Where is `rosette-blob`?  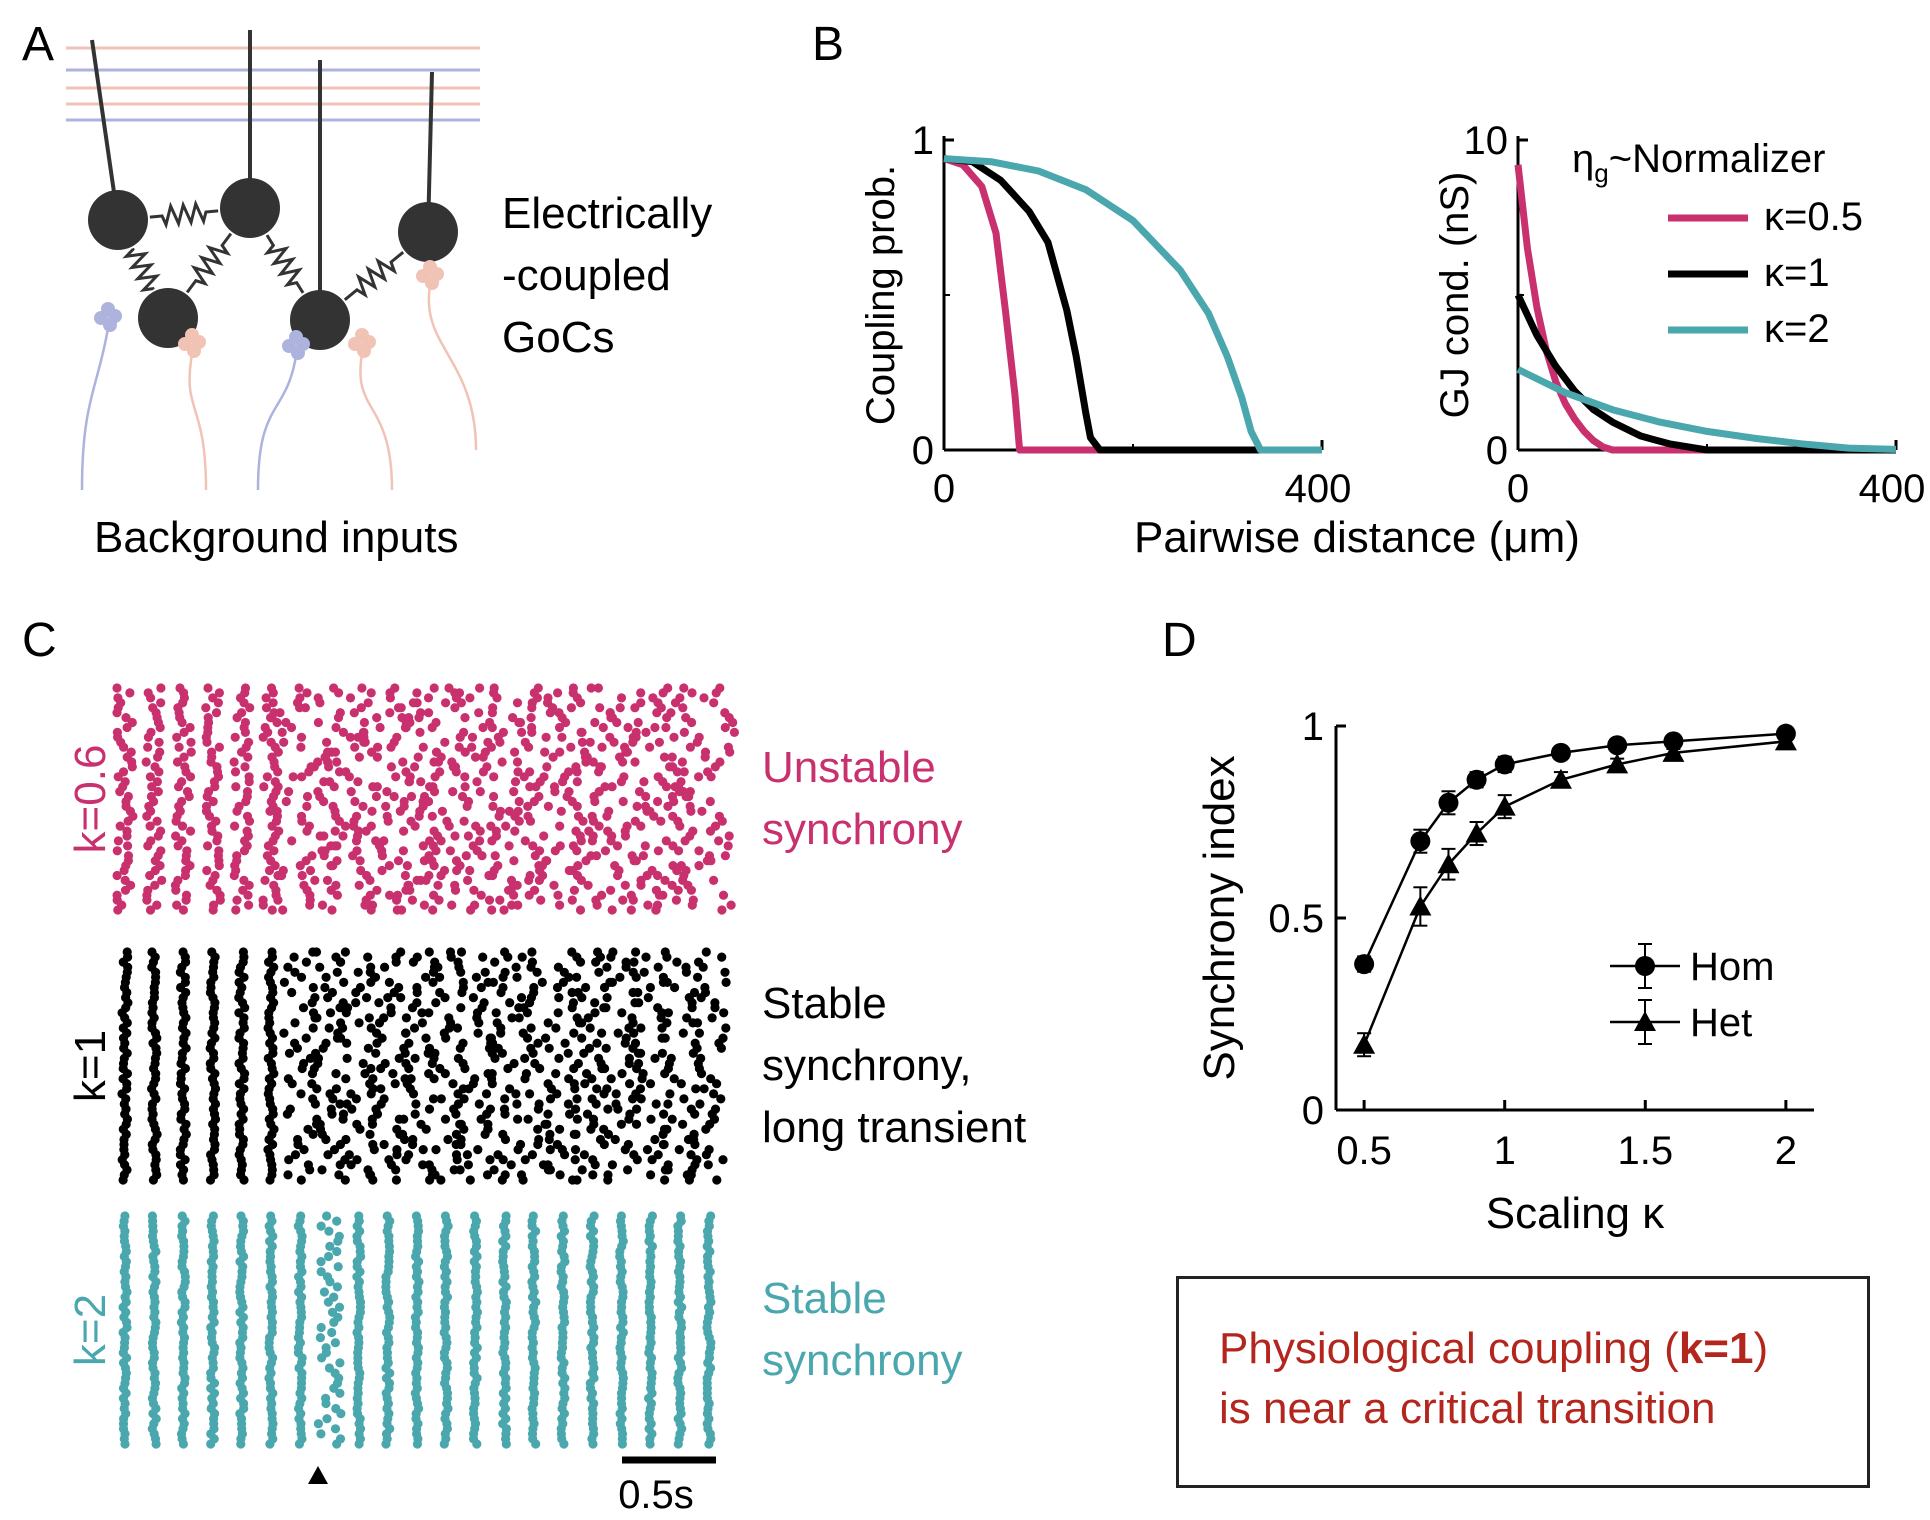
rosette-blob is located at coordinates (298, 353).